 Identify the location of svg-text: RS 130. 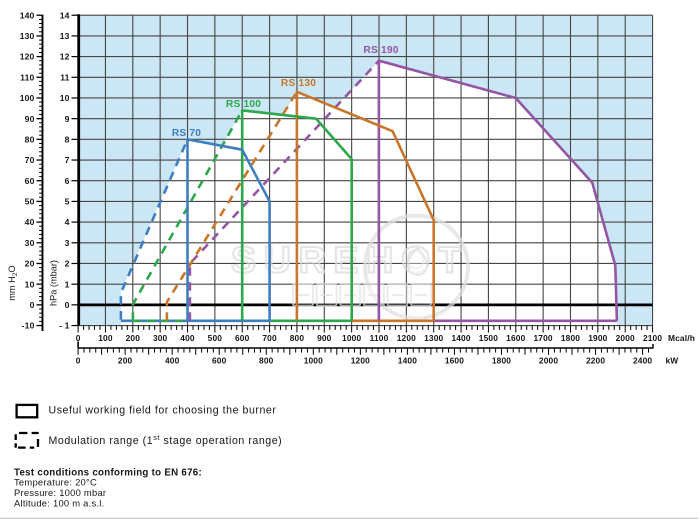
(298, 83).